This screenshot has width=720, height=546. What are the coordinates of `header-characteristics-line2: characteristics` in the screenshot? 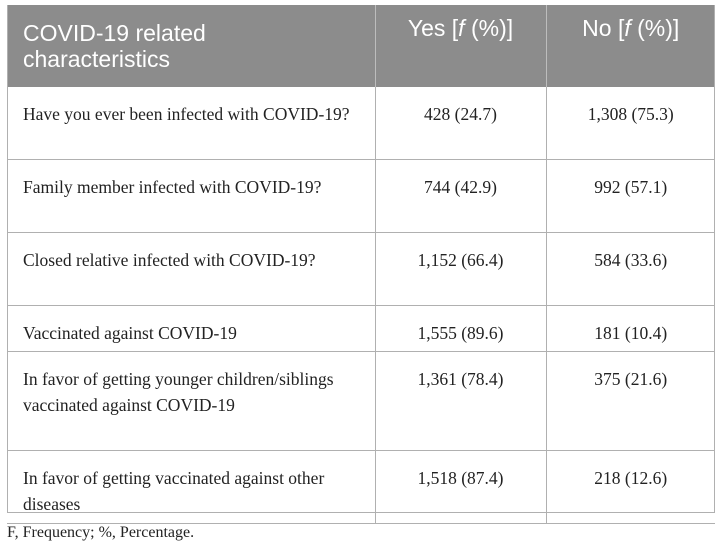 It's located at (96, 59).